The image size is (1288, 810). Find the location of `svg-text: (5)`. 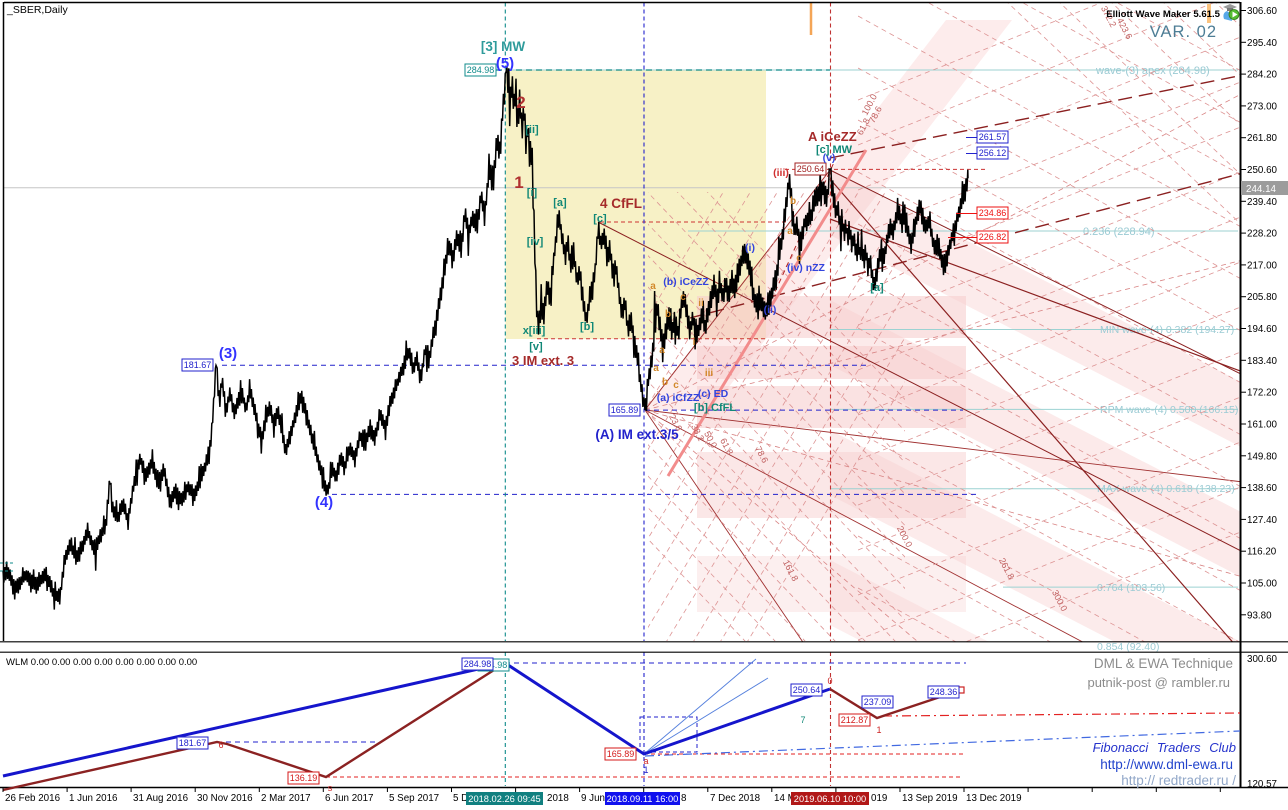

svg-text: (5) is located at coordinates (505, 63).